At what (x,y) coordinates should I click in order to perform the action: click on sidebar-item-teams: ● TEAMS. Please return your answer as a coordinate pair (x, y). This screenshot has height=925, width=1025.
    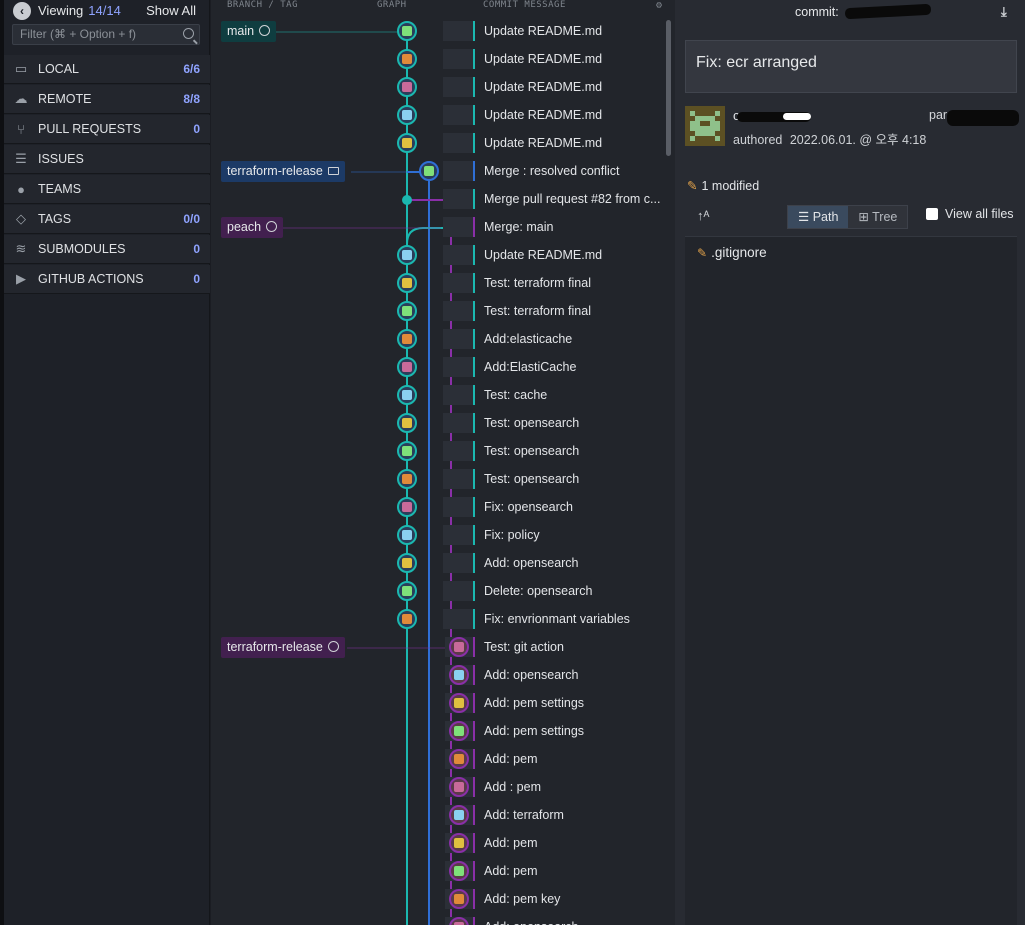
    Looking at the image, I should click on (107, 189).